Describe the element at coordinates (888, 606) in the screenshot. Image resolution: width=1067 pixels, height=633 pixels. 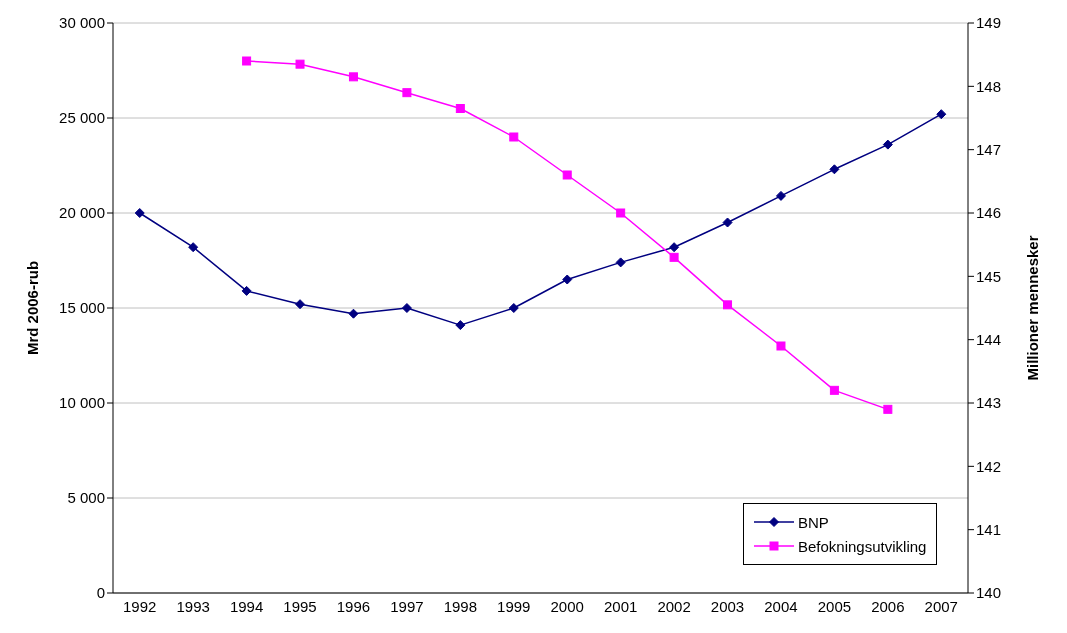
I see `x-tick-label: 2006` at that location.